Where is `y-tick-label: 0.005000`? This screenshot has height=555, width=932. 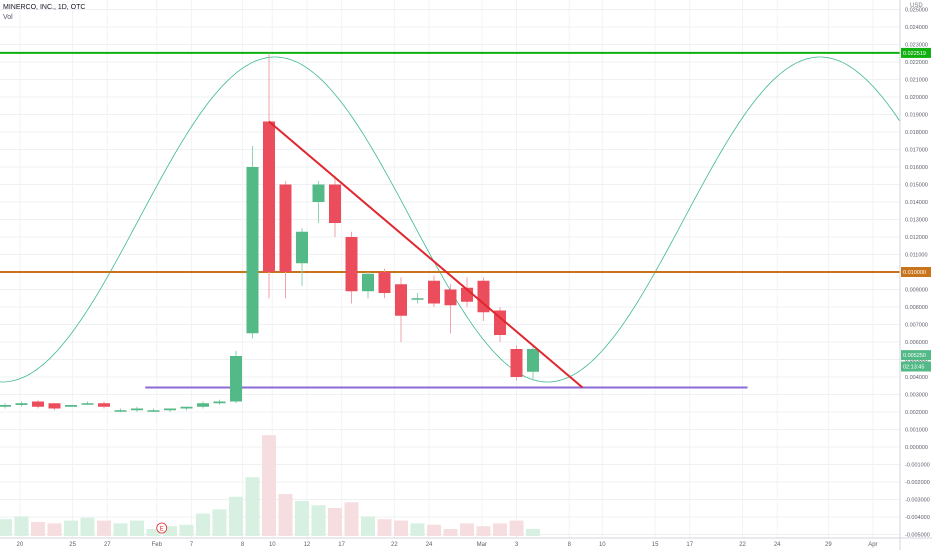
y-tick-label: 0.005000 is located at coordinates (916, 361).